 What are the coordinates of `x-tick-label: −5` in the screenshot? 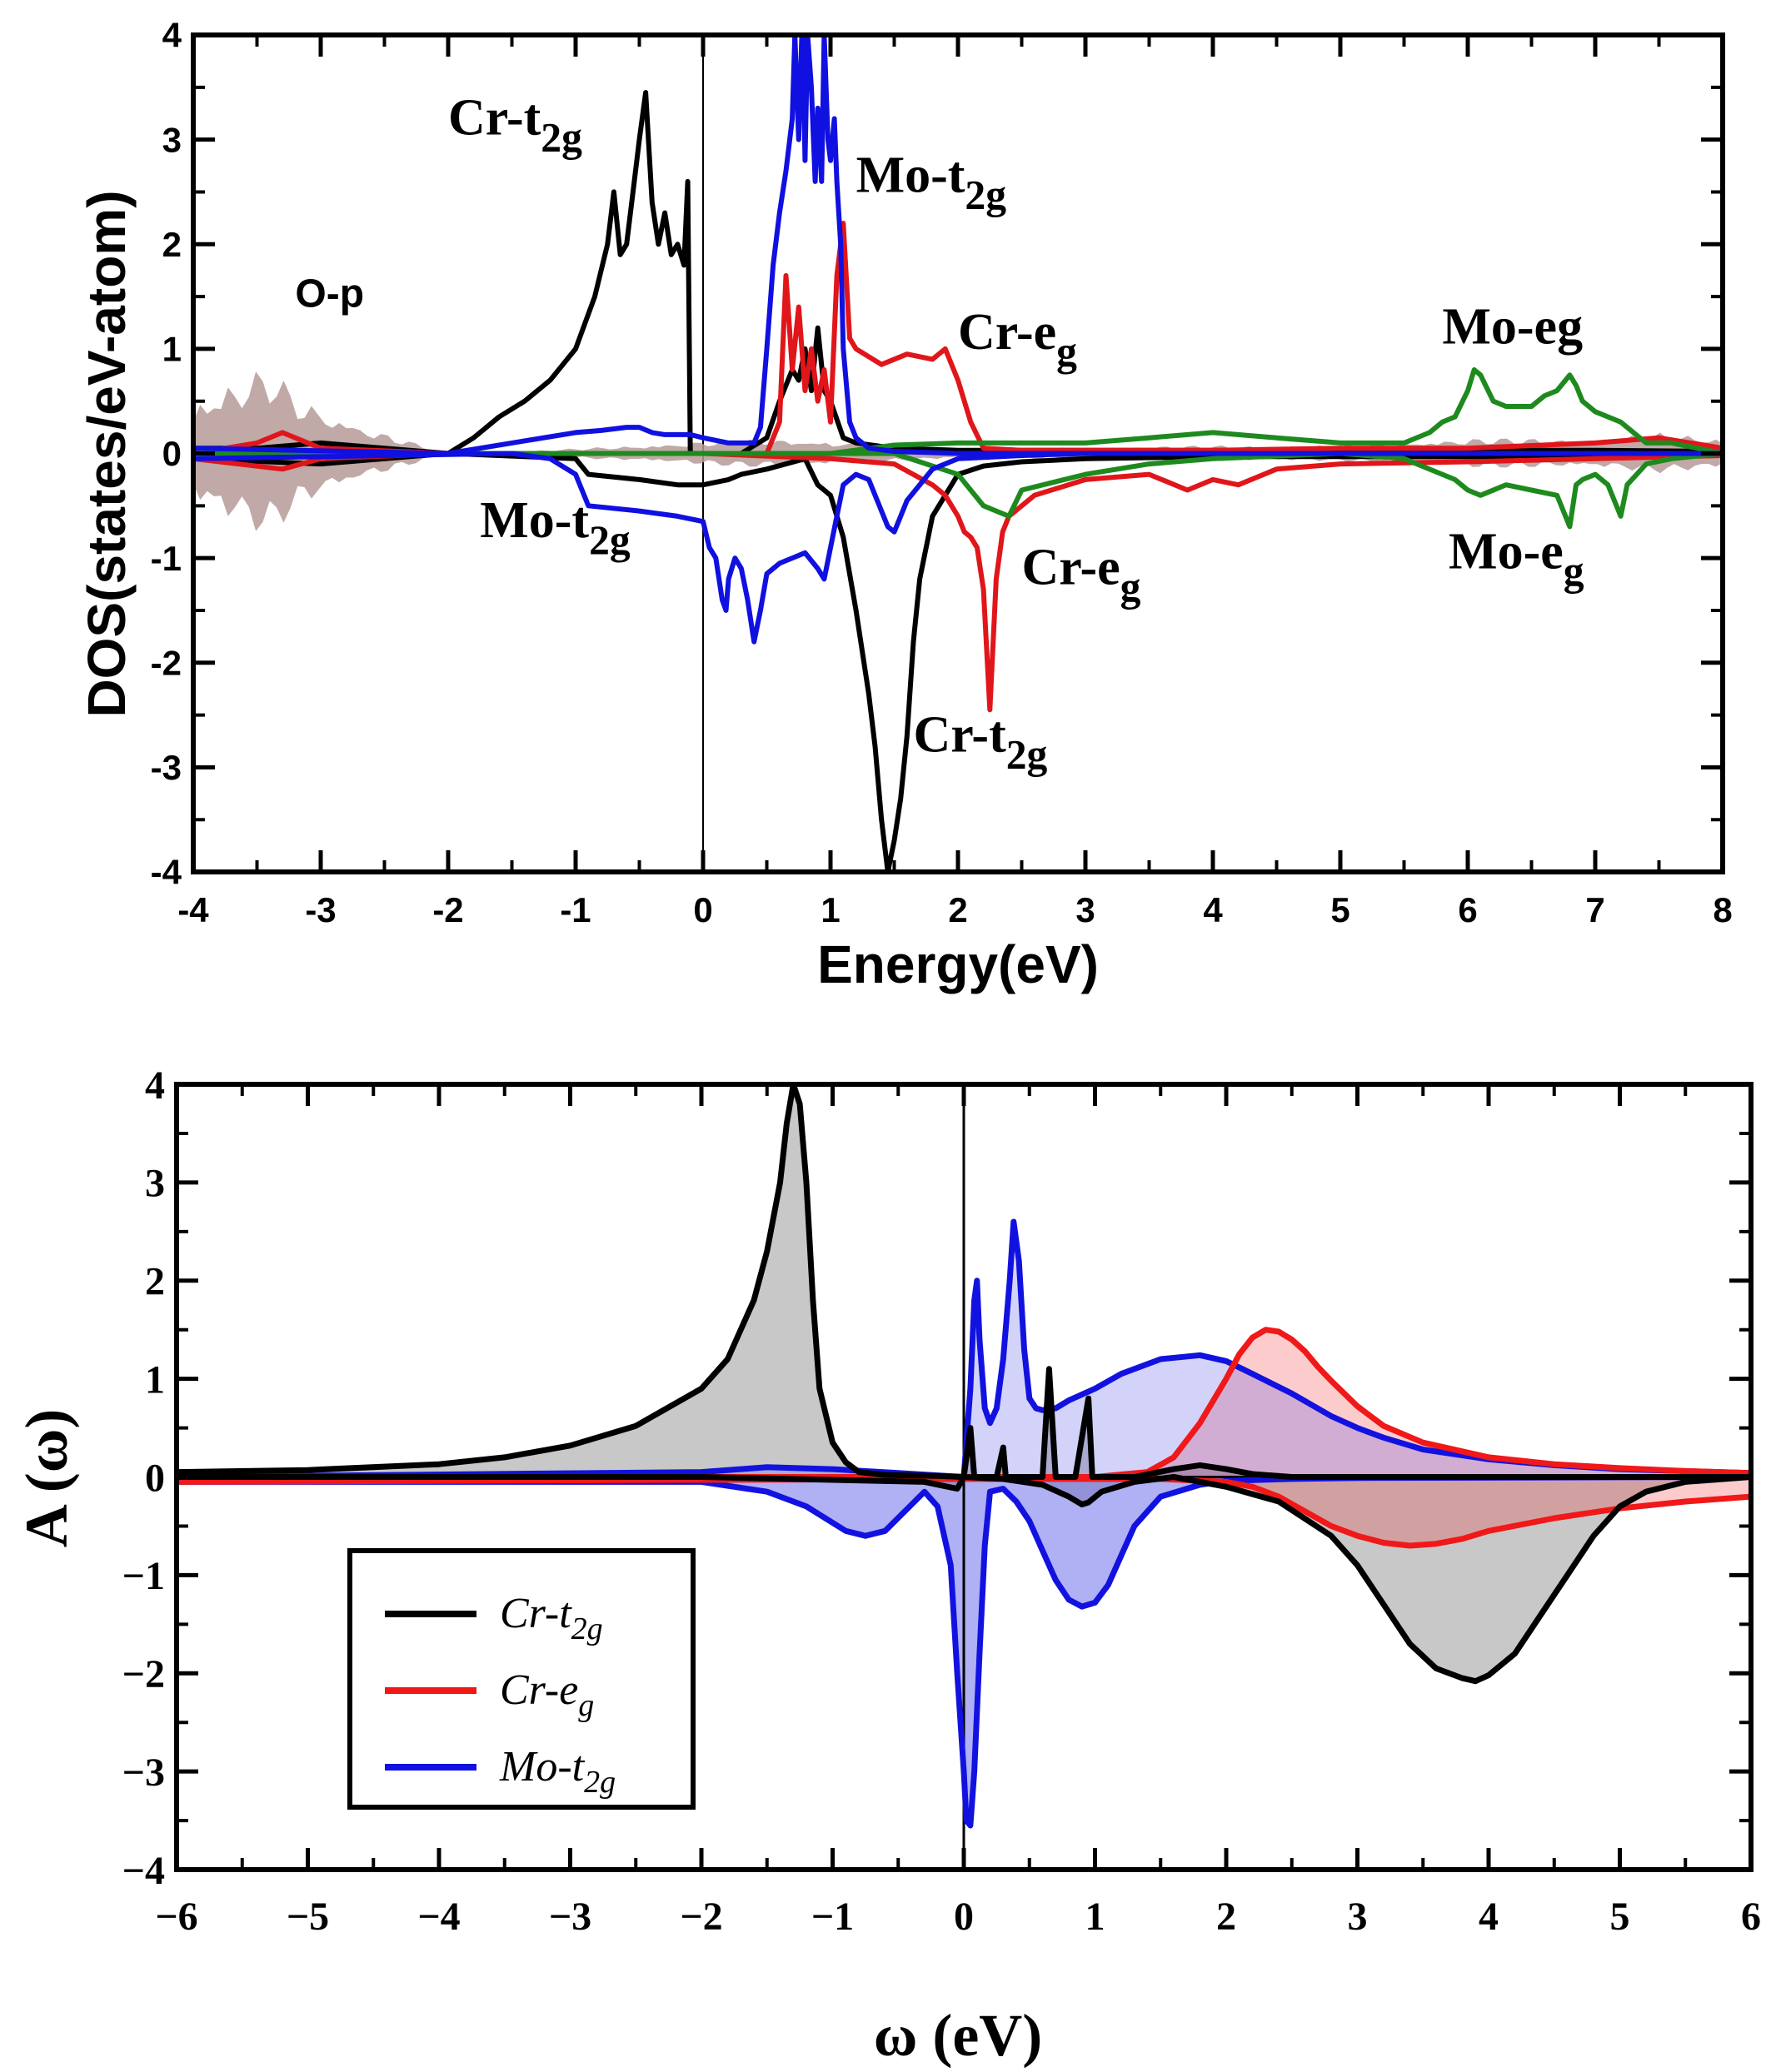 It's located at (308, 1917).